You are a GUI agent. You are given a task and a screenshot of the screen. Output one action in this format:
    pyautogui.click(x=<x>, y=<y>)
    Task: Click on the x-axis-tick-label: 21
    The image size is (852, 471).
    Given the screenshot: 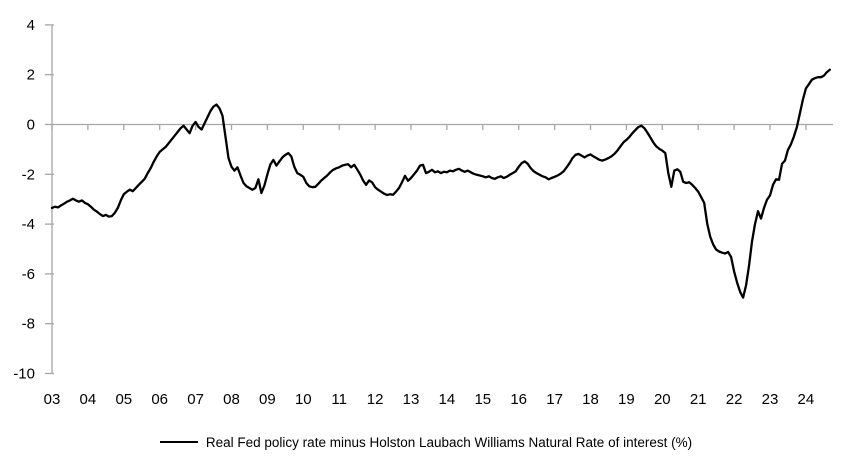 What is the action you would take?
    pyautogui.click(x=698, y=399)
    